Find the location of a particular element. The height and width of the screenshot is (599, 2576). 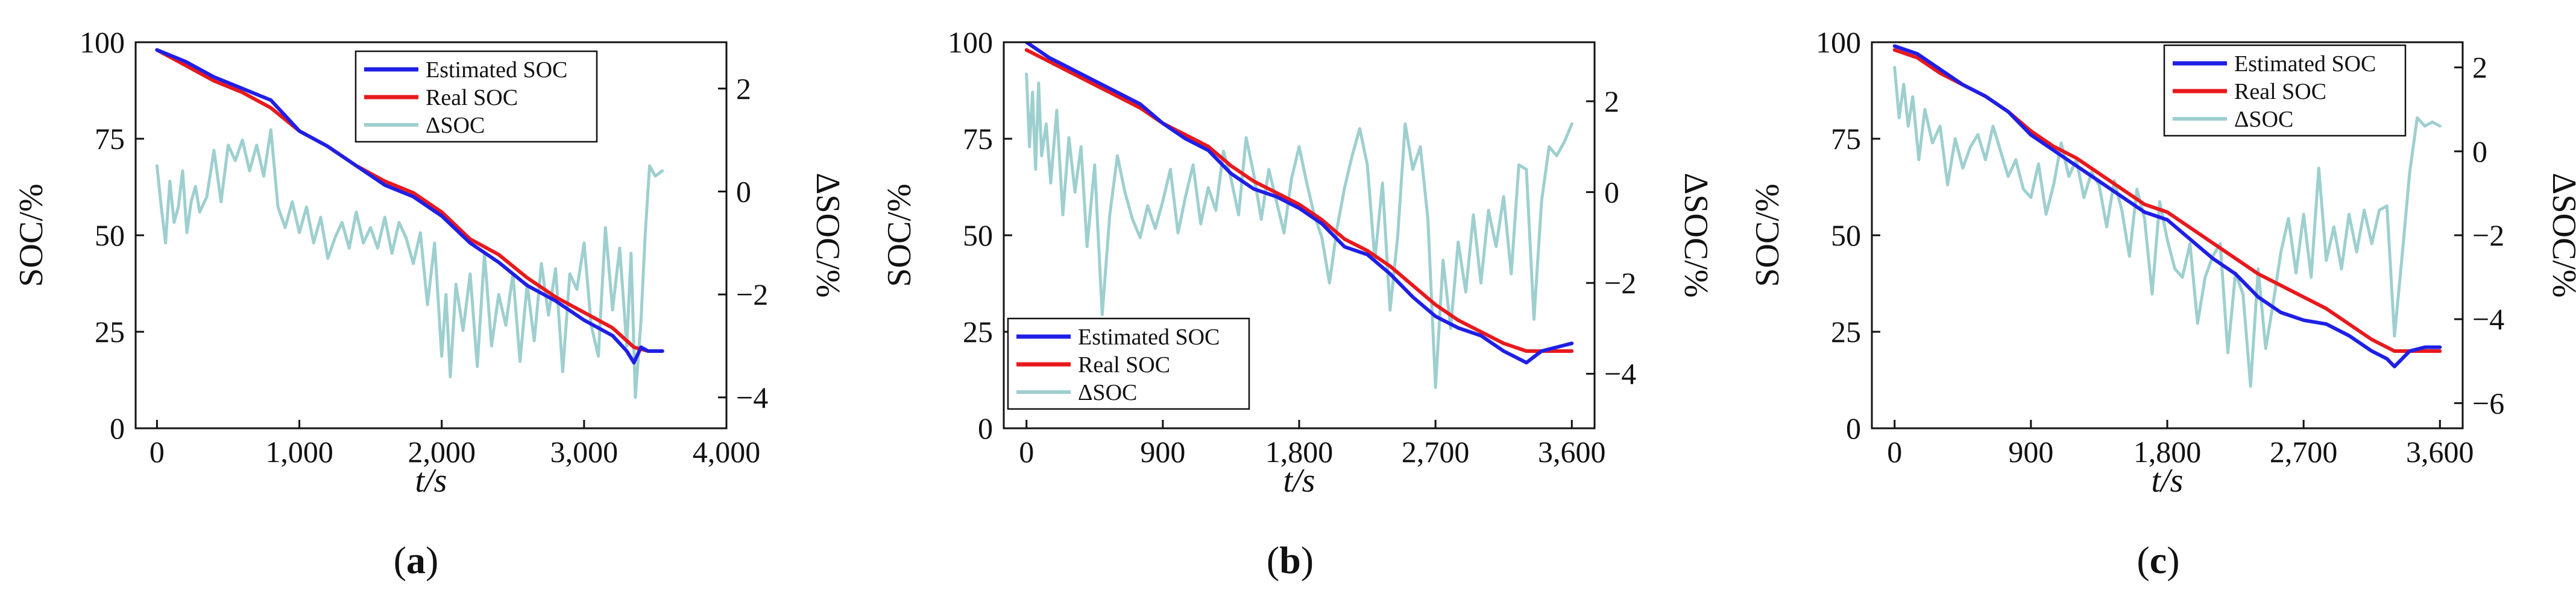

y2-tick-label: −6 is located at coordinates (2488, 403).